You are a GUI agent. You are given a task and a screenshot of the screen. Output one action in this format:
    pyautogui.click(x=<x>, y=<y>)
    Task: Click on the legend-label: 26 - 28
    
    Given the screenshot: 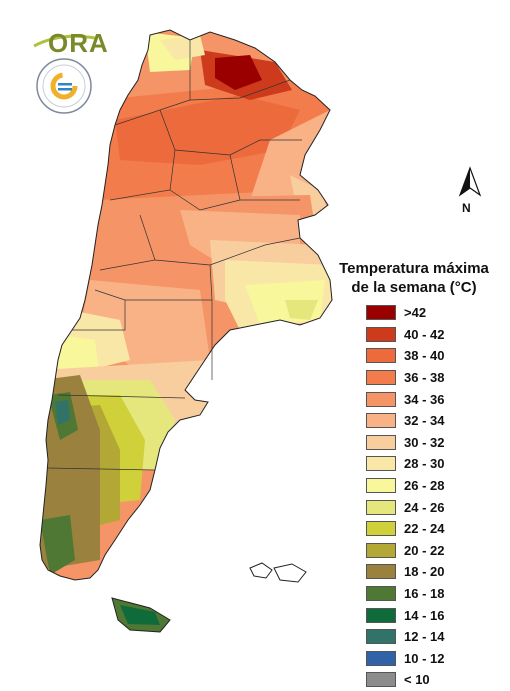 What is the action you would take?
    pyautogui.click(x=424, y=486)
    